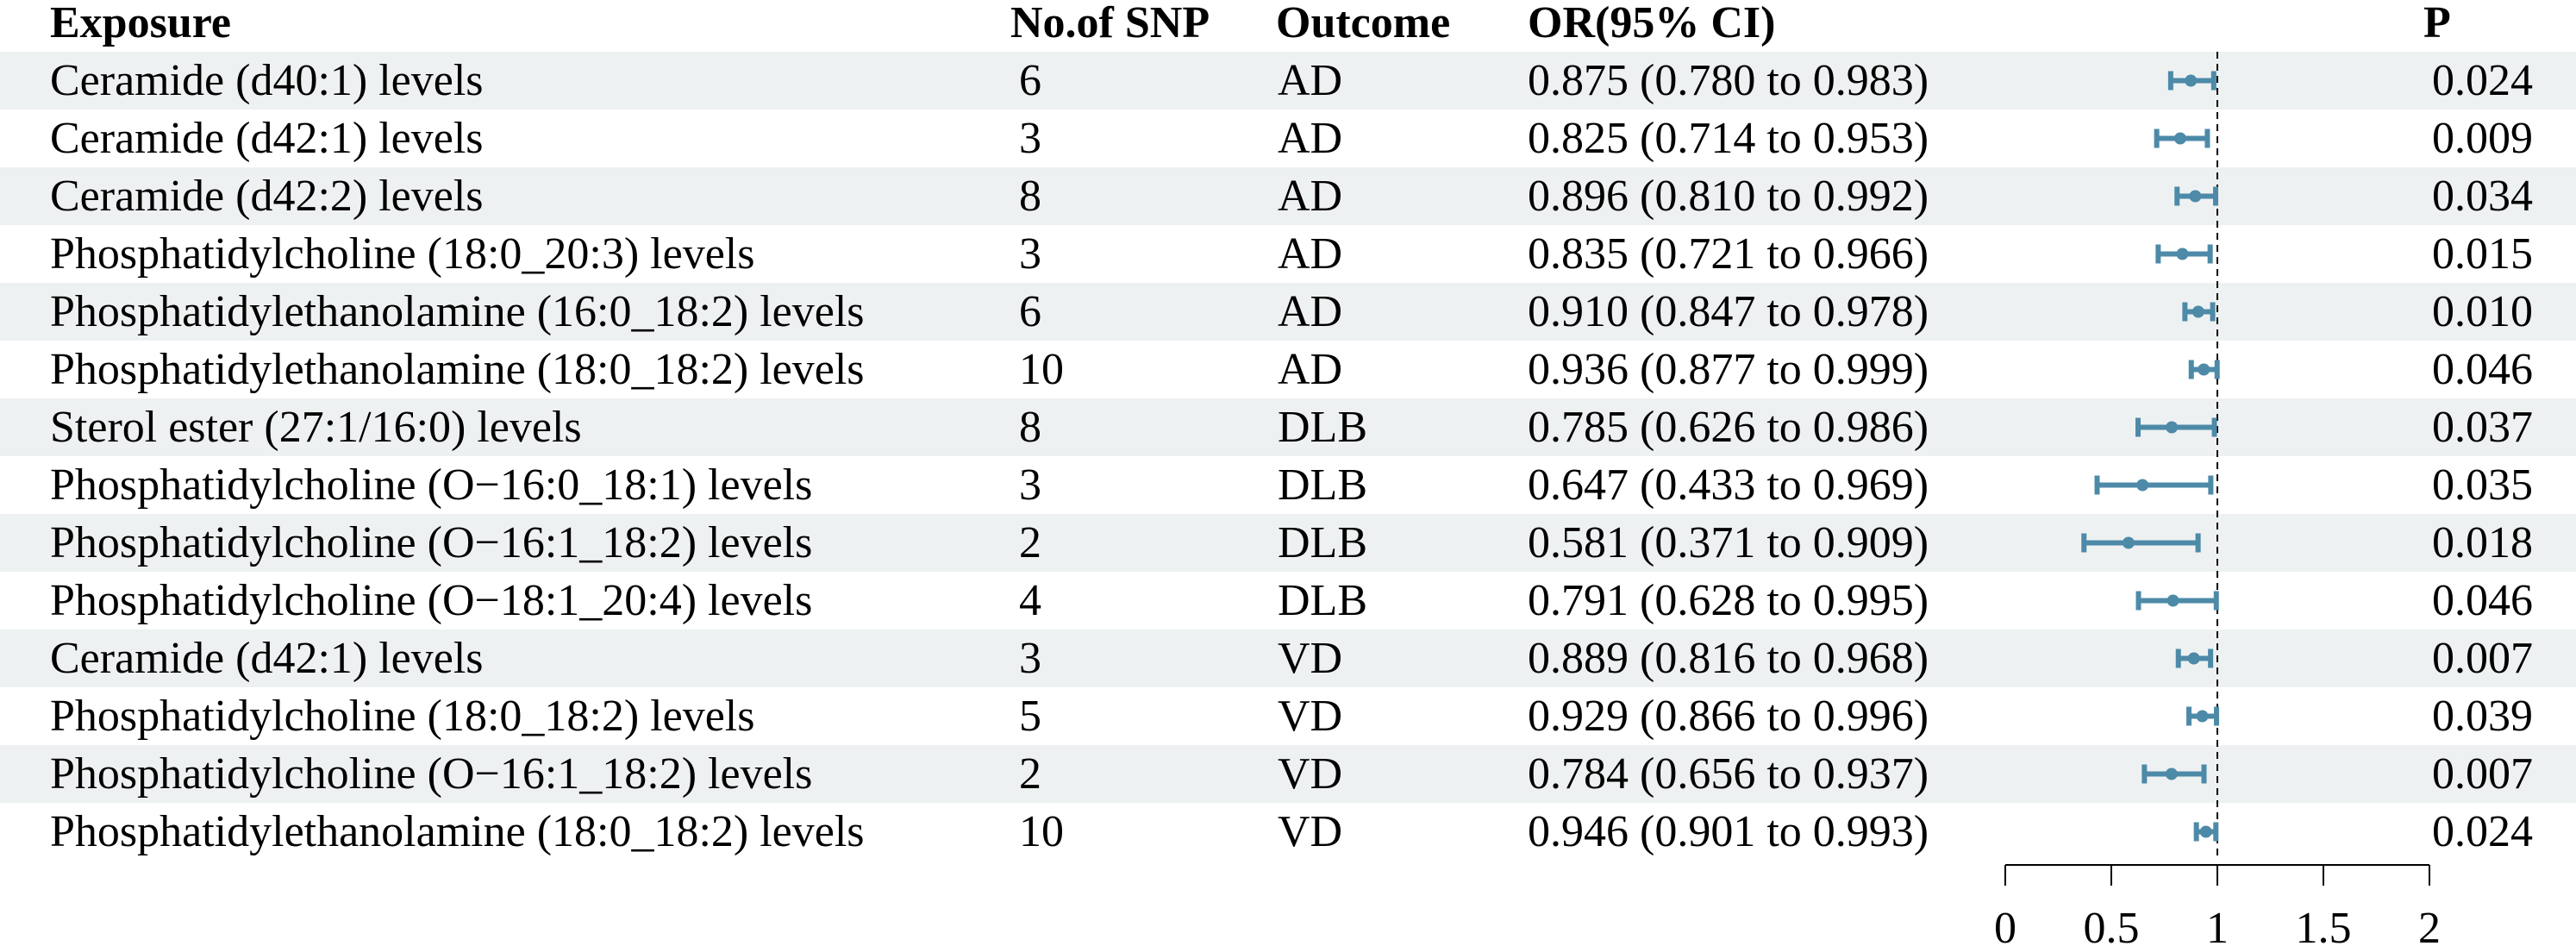  I want to click on cell-exposure: Phosphatidylcholine (18:0_20:3) levels, so click(402, 254).